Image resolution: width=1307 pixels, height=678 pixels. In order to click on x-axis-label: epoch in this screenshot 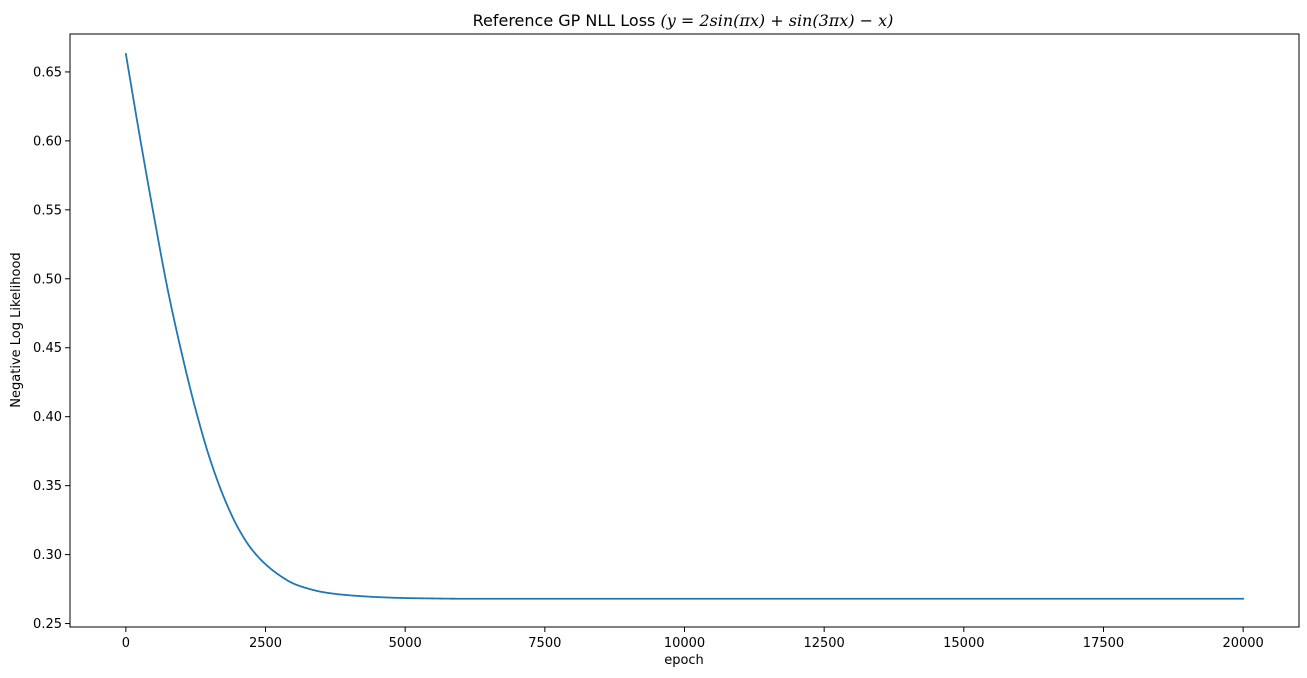, I will do `click(684, 660)`.